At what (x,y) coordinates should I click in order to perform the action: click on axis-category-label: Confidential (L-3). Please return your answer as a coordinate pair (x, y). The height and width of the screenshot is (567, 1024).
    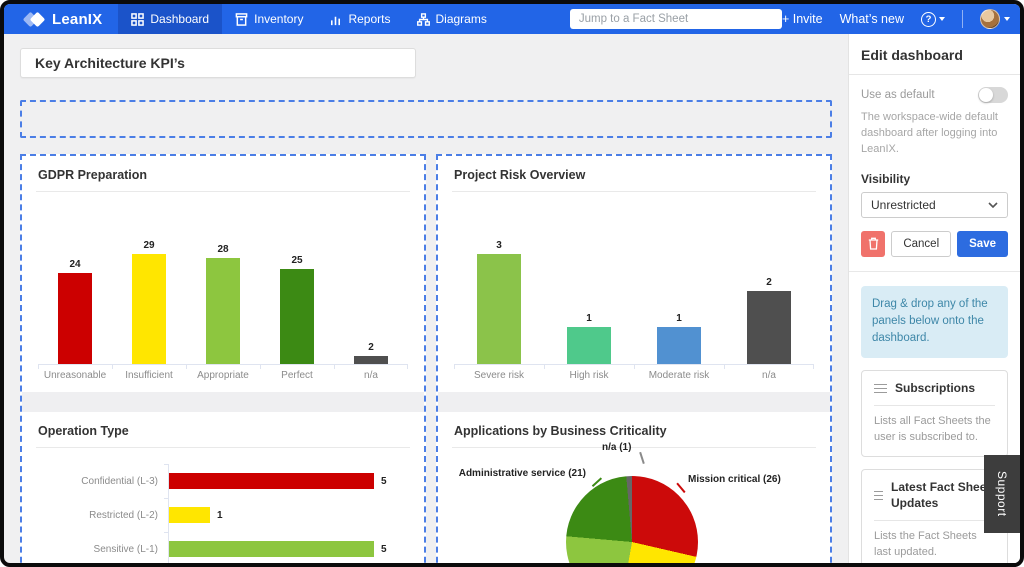
    Looking at the image, I should click on (119, 481).